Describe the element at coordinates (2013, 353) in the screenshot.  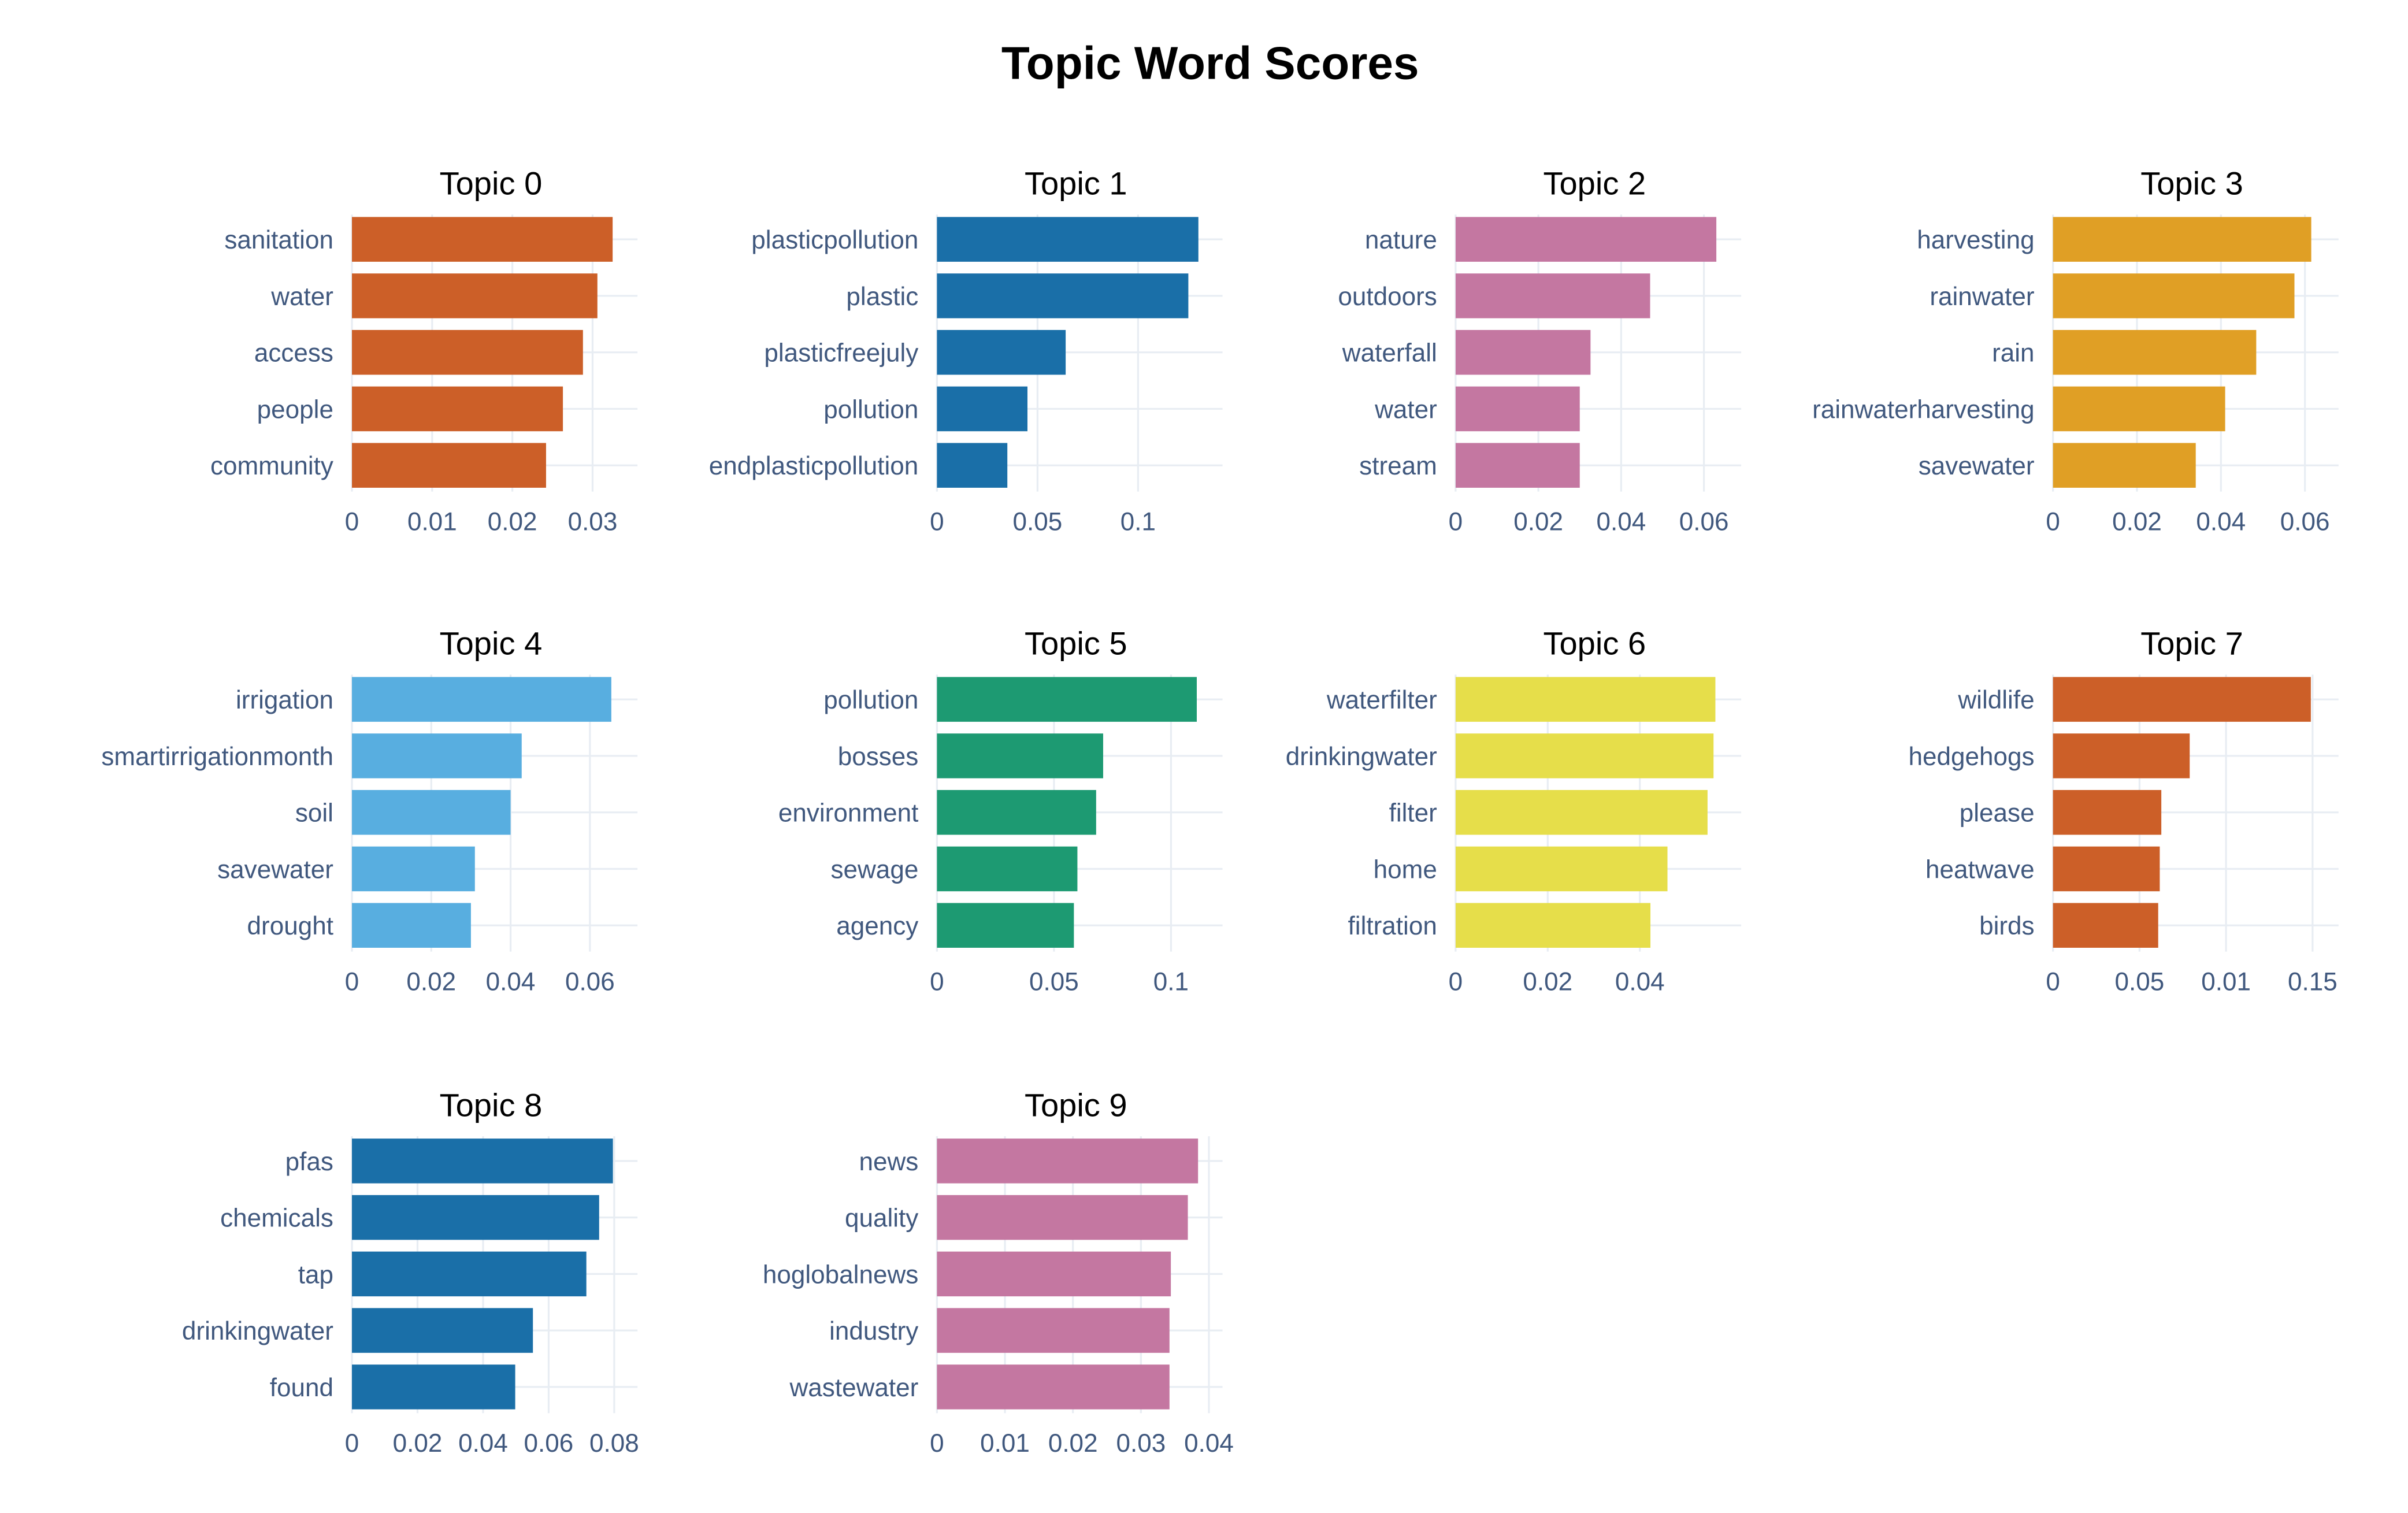
I see `category-label: rain` at that location.